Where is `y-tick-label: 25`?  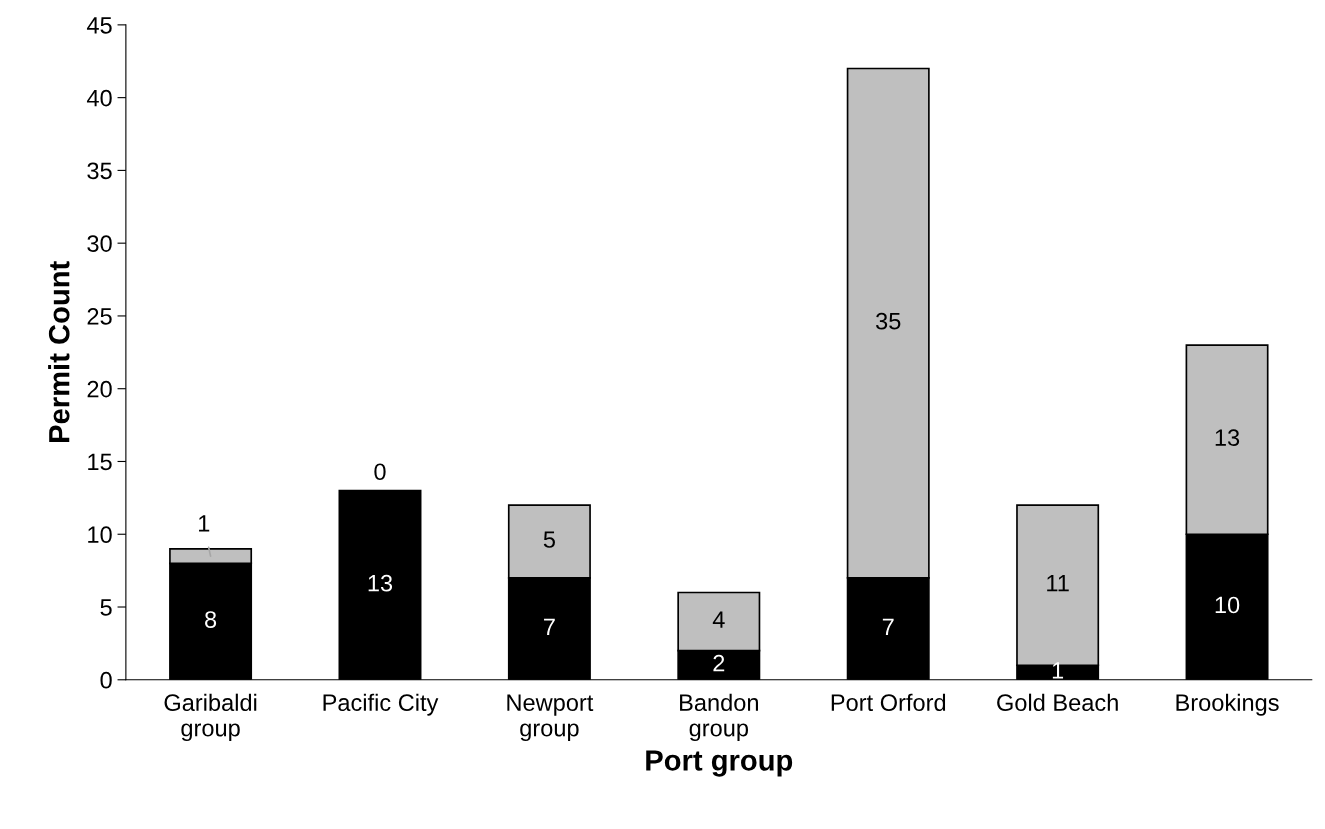 y-tick-label: 25 is located at coordinates (99, 316).